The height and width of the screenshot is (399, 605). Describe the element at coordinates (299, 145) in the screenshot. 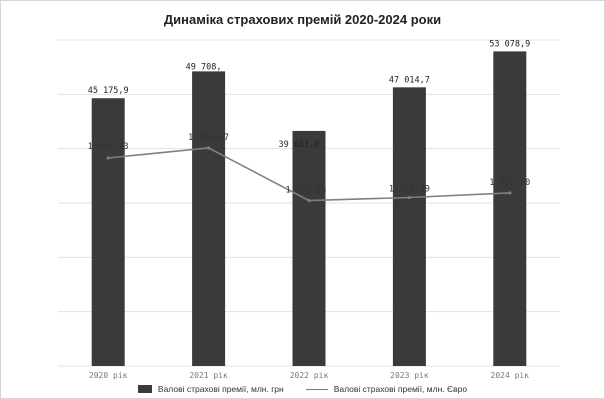

I see `bar-value-label: 39 661,0` at that location.